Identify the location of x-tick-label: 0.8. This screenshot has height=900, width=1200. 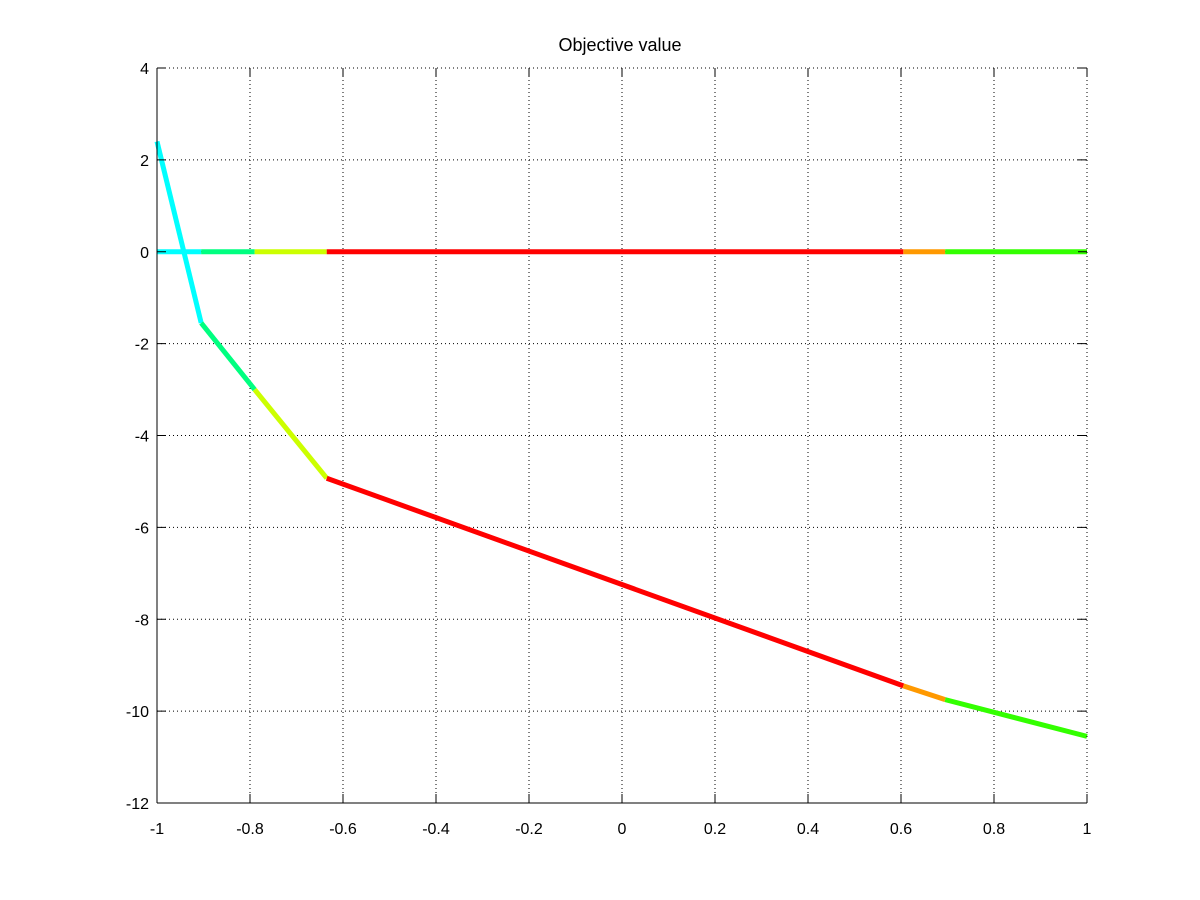
(994, 829).